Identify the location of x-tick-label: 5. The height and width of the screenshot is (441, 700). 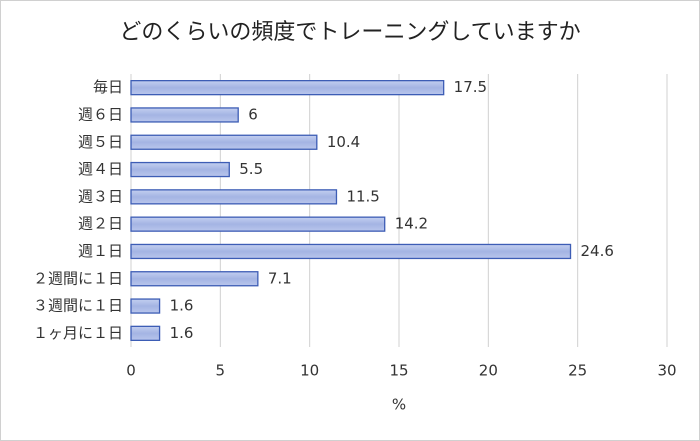
(221, 371).